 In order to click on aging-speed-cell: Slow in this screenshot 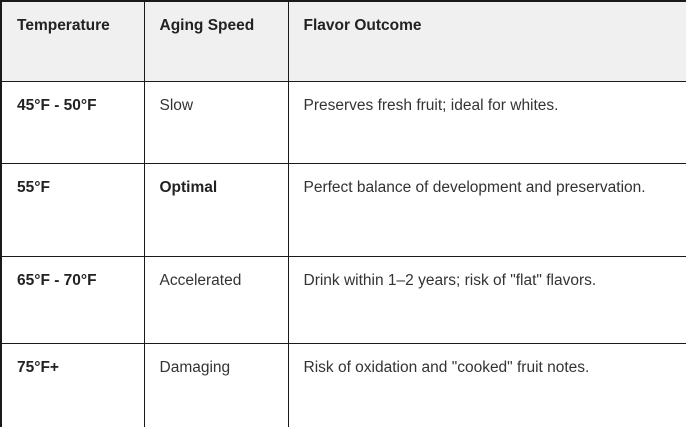, I will do `click(216, 122)`.